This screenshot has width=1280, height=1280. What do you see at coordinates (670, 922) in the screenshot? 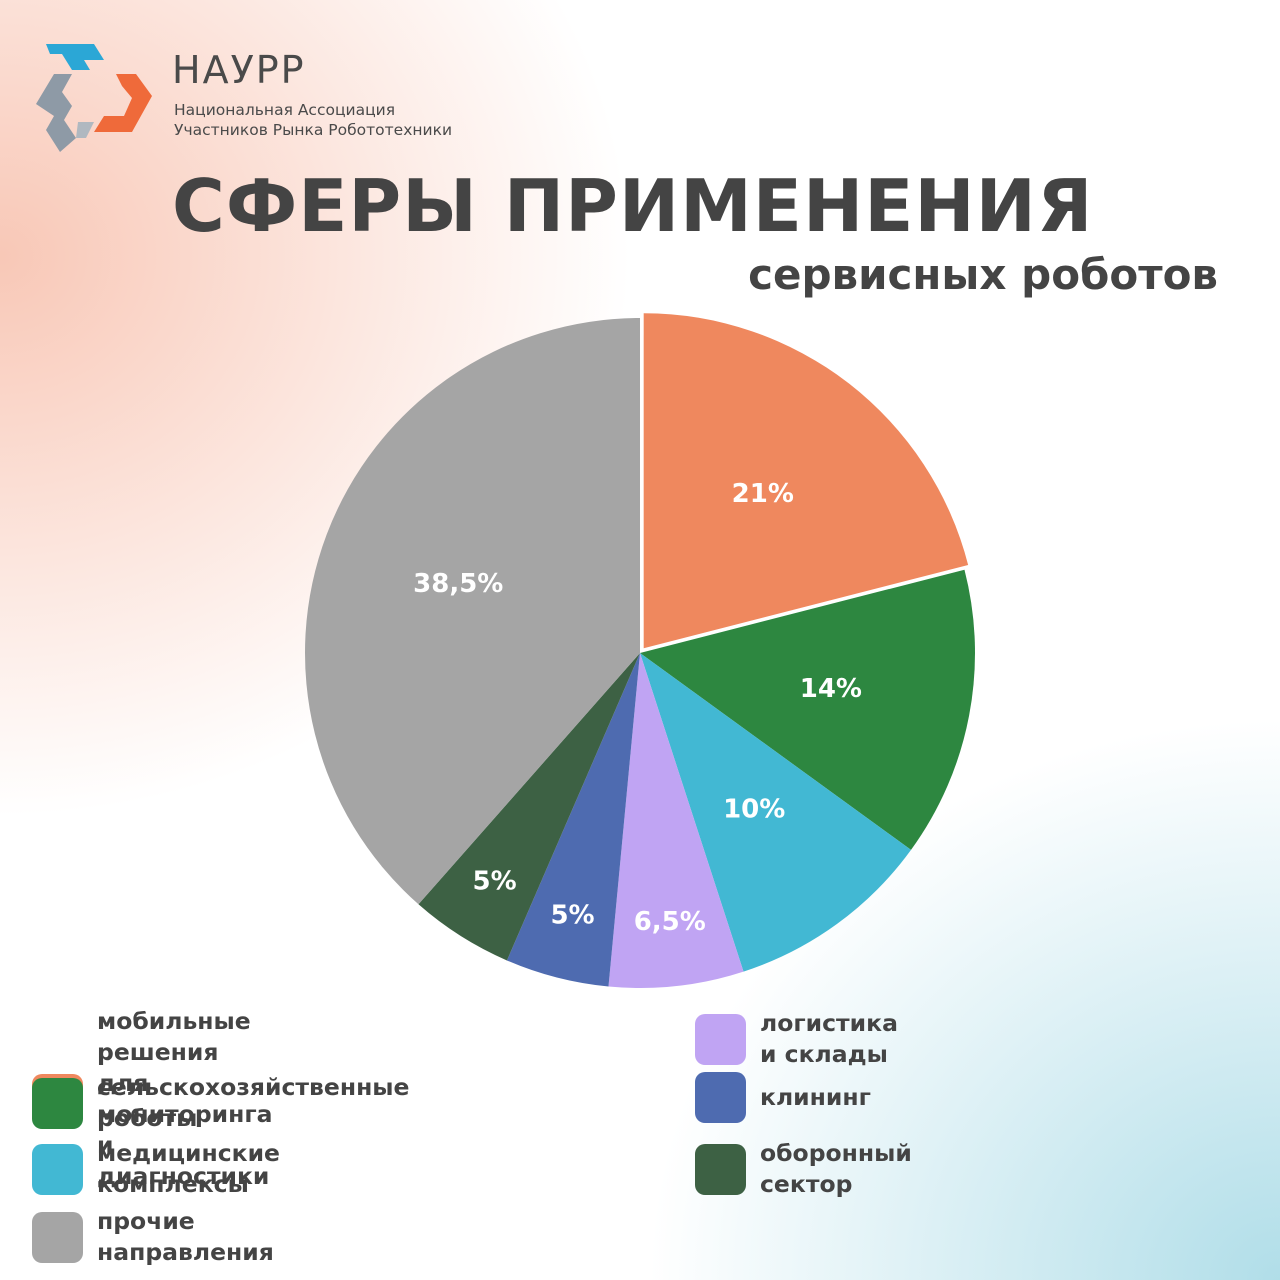
I see `slice-data-label: 6,5%` at bounding box center [670, 922].